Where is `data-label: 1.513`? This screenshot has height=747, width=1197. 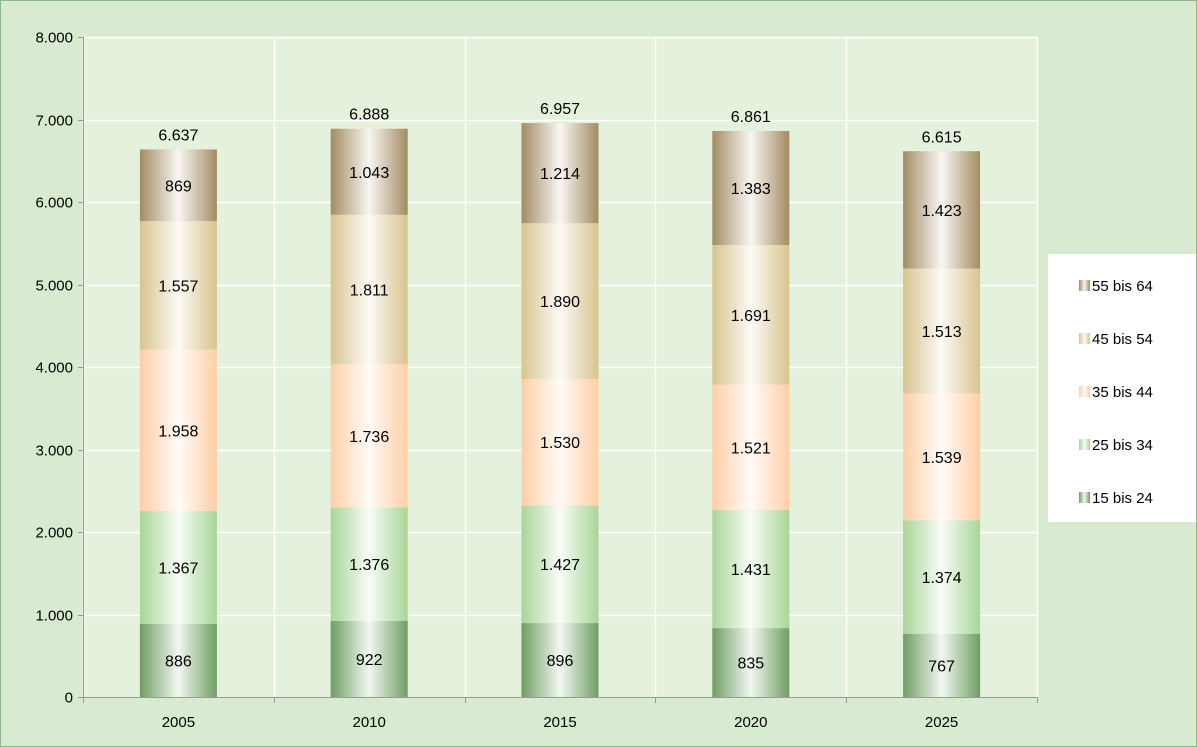 data-label: 1.513 is located at coordinates (942, 332).